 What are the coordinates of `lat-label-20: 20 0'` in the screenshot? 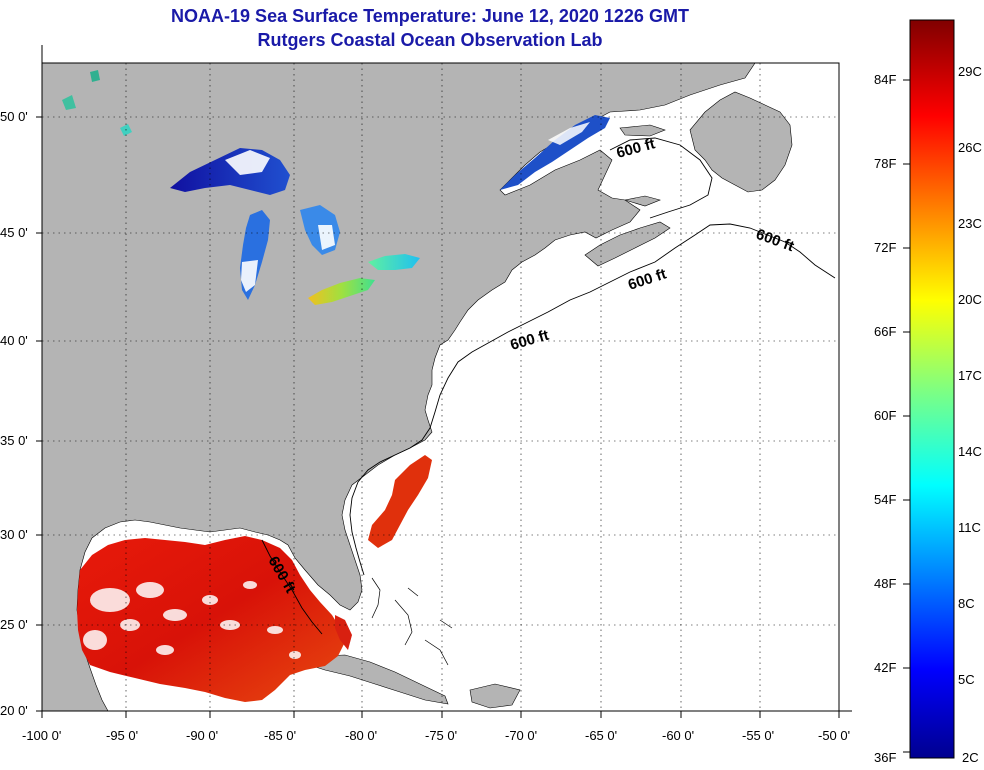 It's located at (14, 710).